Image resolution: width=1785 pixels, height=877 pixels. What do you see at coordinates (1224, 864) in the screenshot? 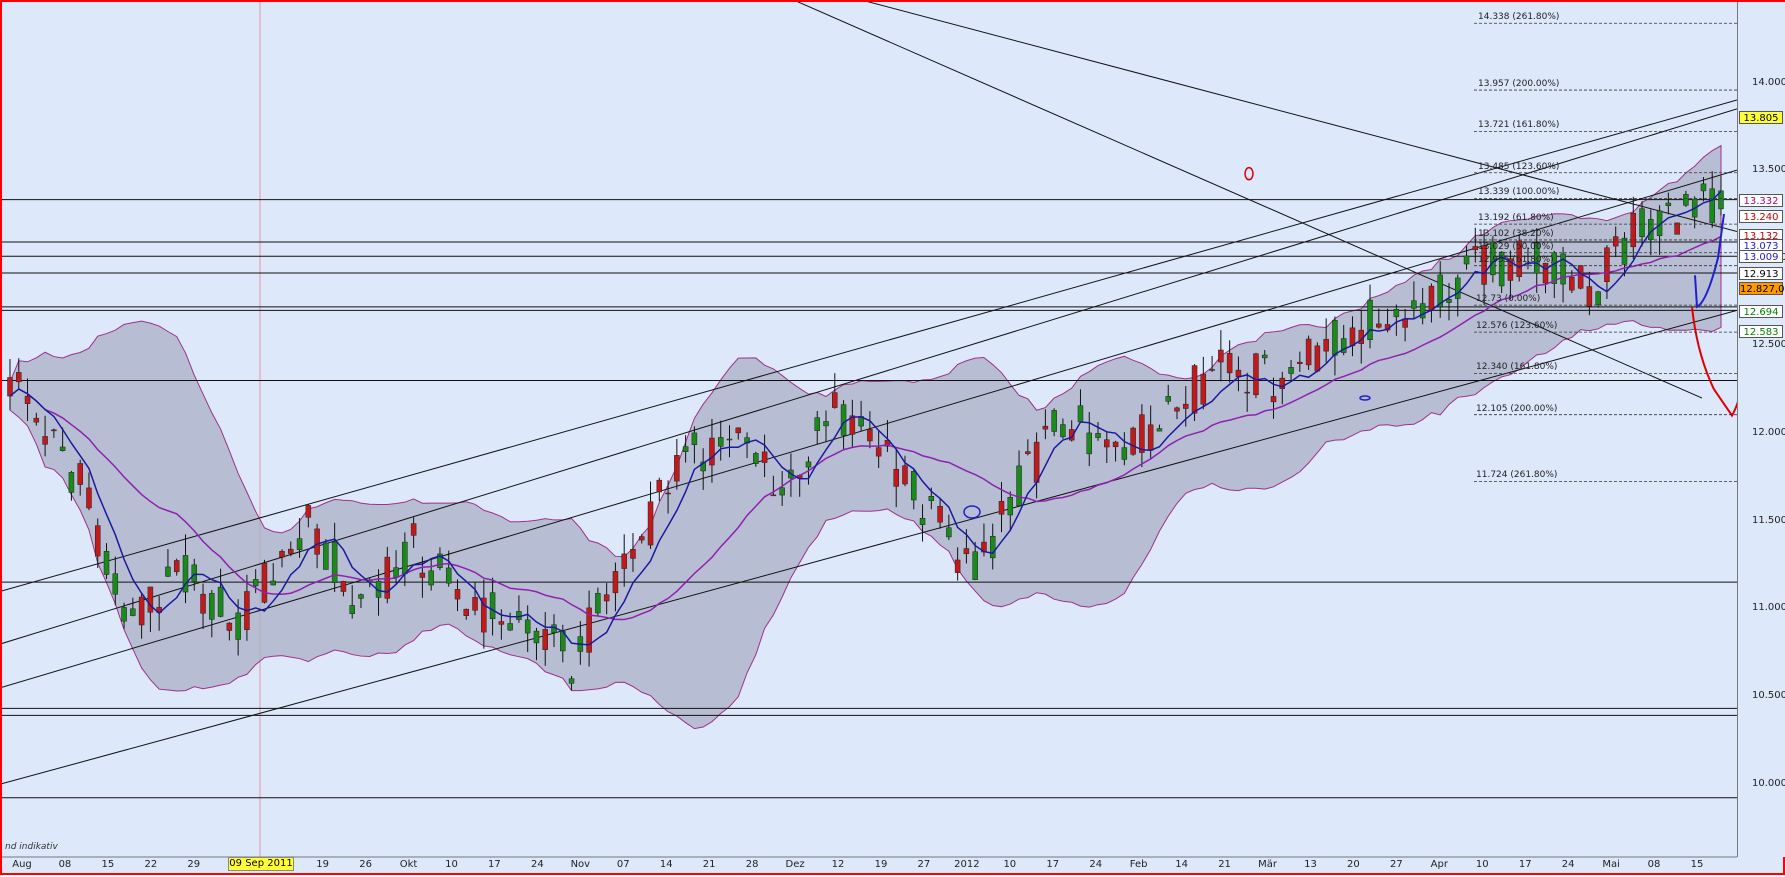
I see `x-tick-label: 21` at bounding box center [1224, 864].